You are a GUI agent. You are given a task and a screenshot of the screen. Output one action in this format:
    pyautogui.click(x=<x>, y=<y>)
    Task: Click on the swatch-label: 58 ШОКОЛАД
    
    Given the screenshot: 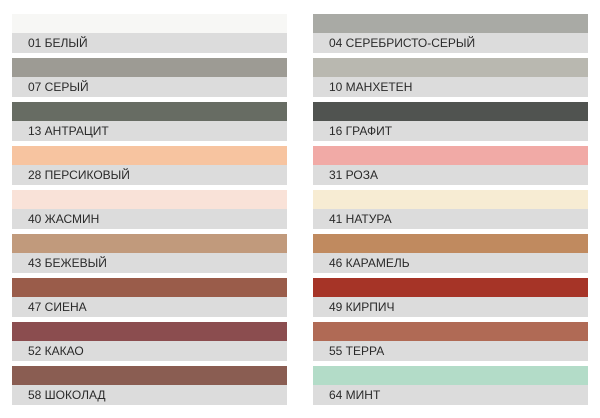 What is the action you would take?
    pyautogui.click(x=66, y=395)
    